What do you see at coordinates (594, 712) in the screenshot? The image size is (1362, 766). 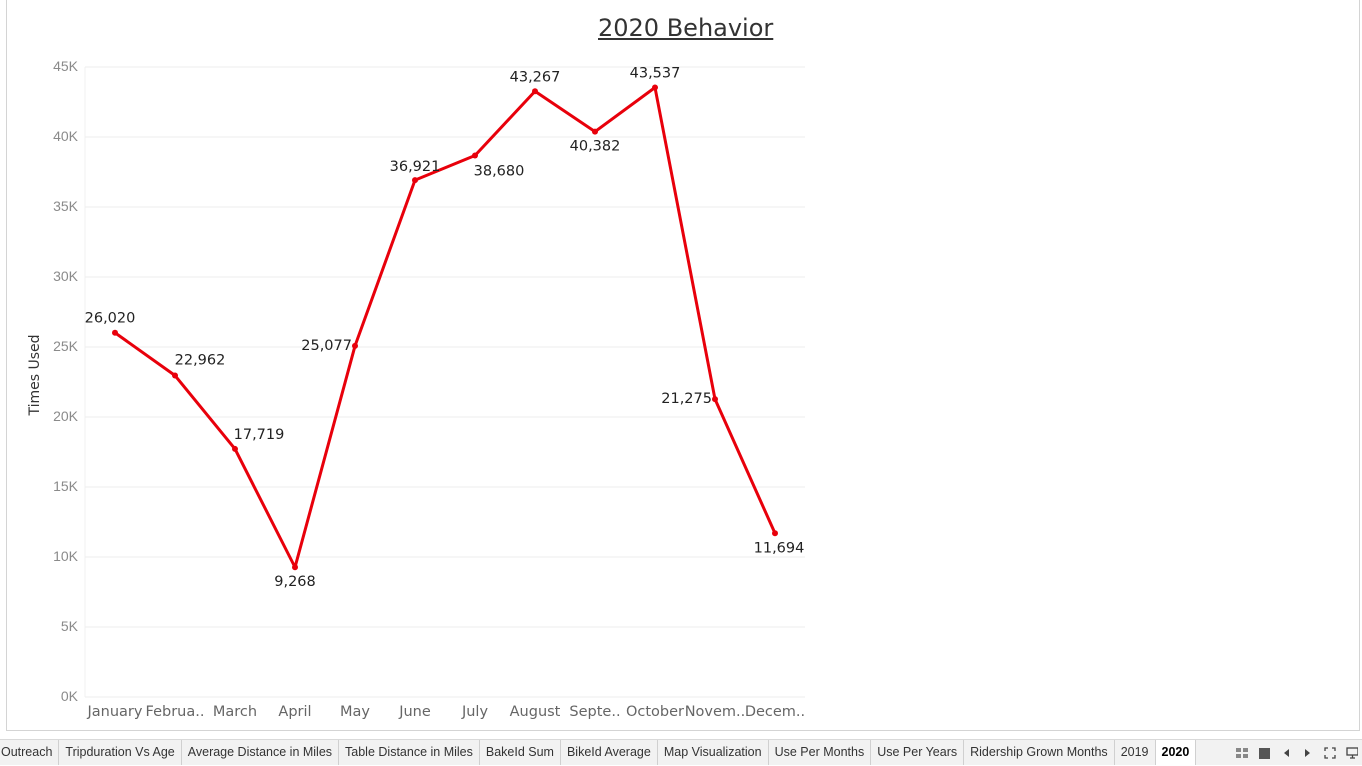 I see `x-tick-label: Septe..` at bounding box center [594, 712].